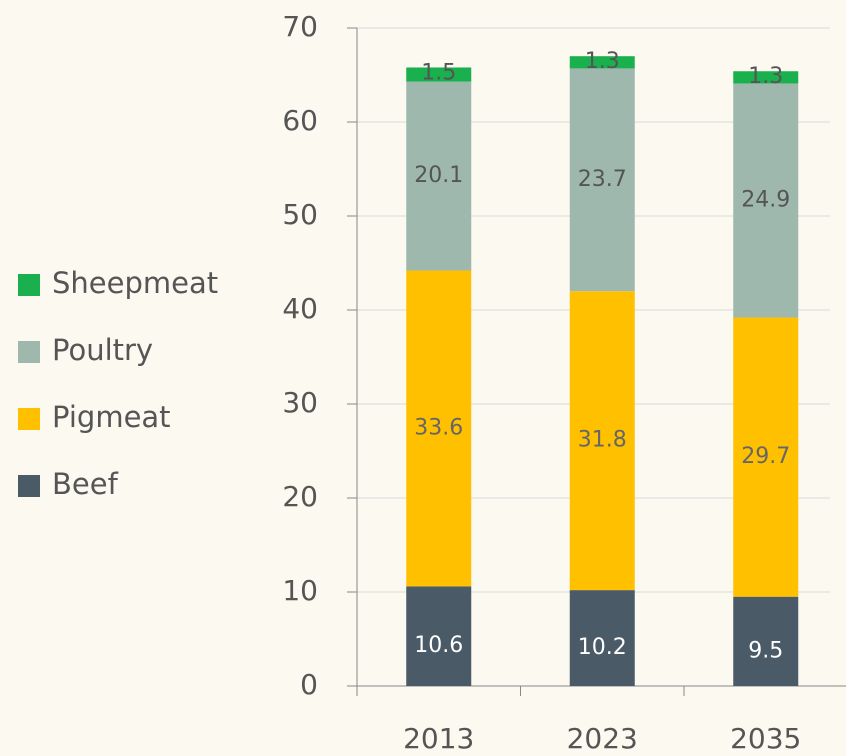  What do you see at coordinates (300, 214) in the screenshot?
I see `y-tick-label: 50` at bounding box center [300, 214].